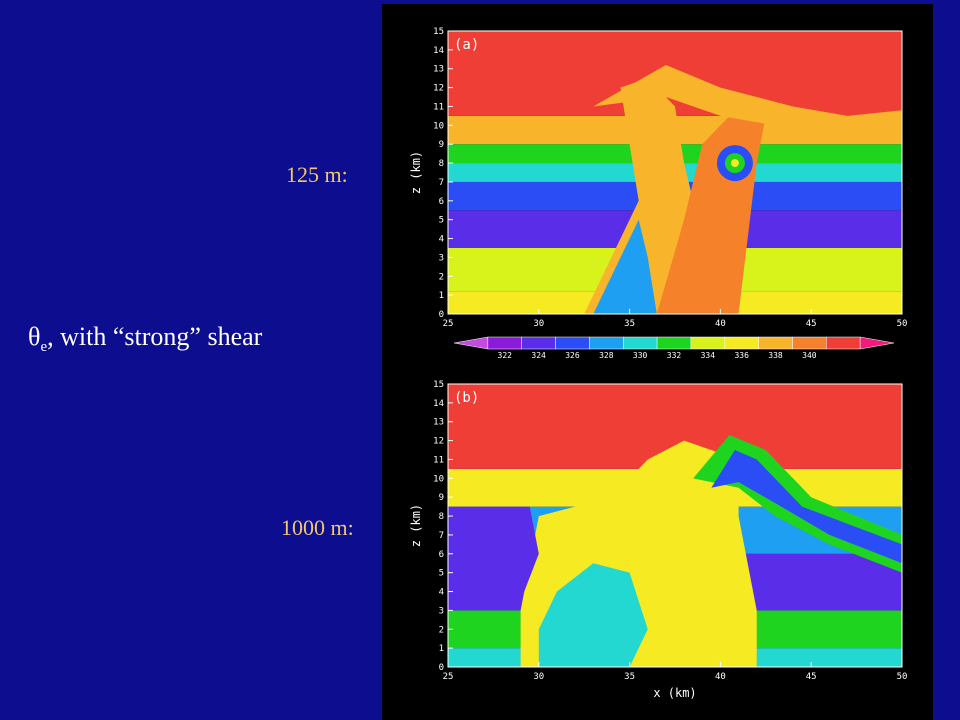 This screenshot has width=960, height=720. I want to click on theta-symbol: θ, so click(34, 336).